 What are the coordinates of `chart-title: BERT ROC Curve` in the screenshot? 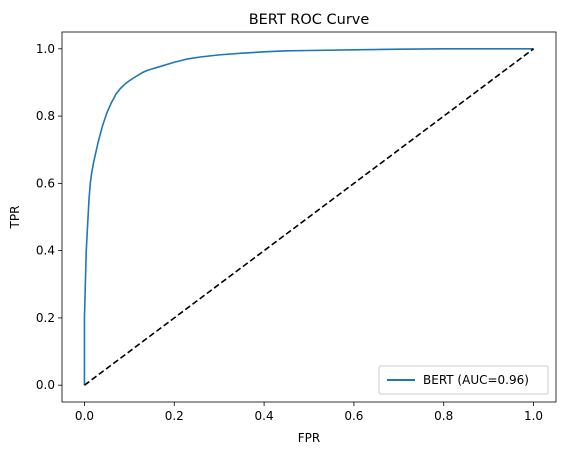 It's located at (309, 20).